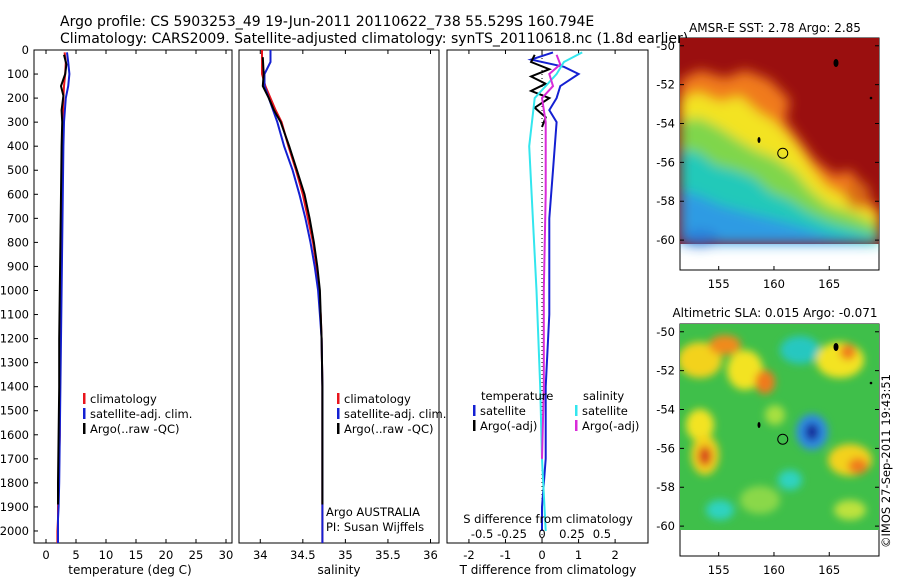 The height and width of the screenshot is (580, 900). Describe the element at coordinates (303, 555) in the screenshot. I see `x-tick-label: 34.5` at that location.